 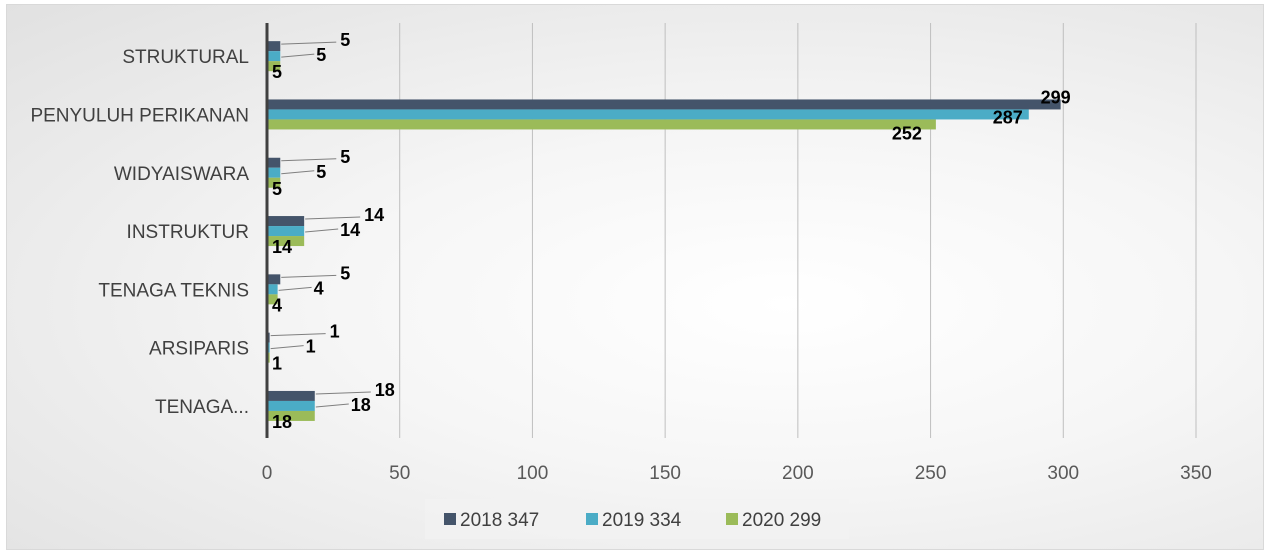 I want to click on bar-2018-347-instruktur, so click(x=286, y=221).